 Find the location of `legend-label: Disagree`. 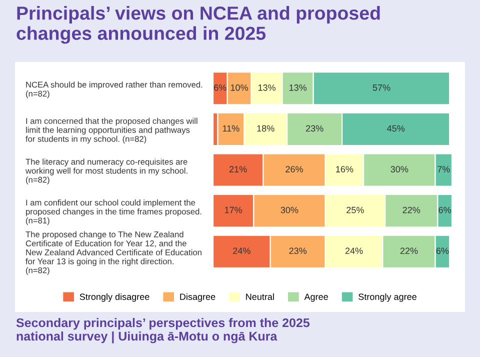

legend-label: Disagree is located at coordinates (198, 297).